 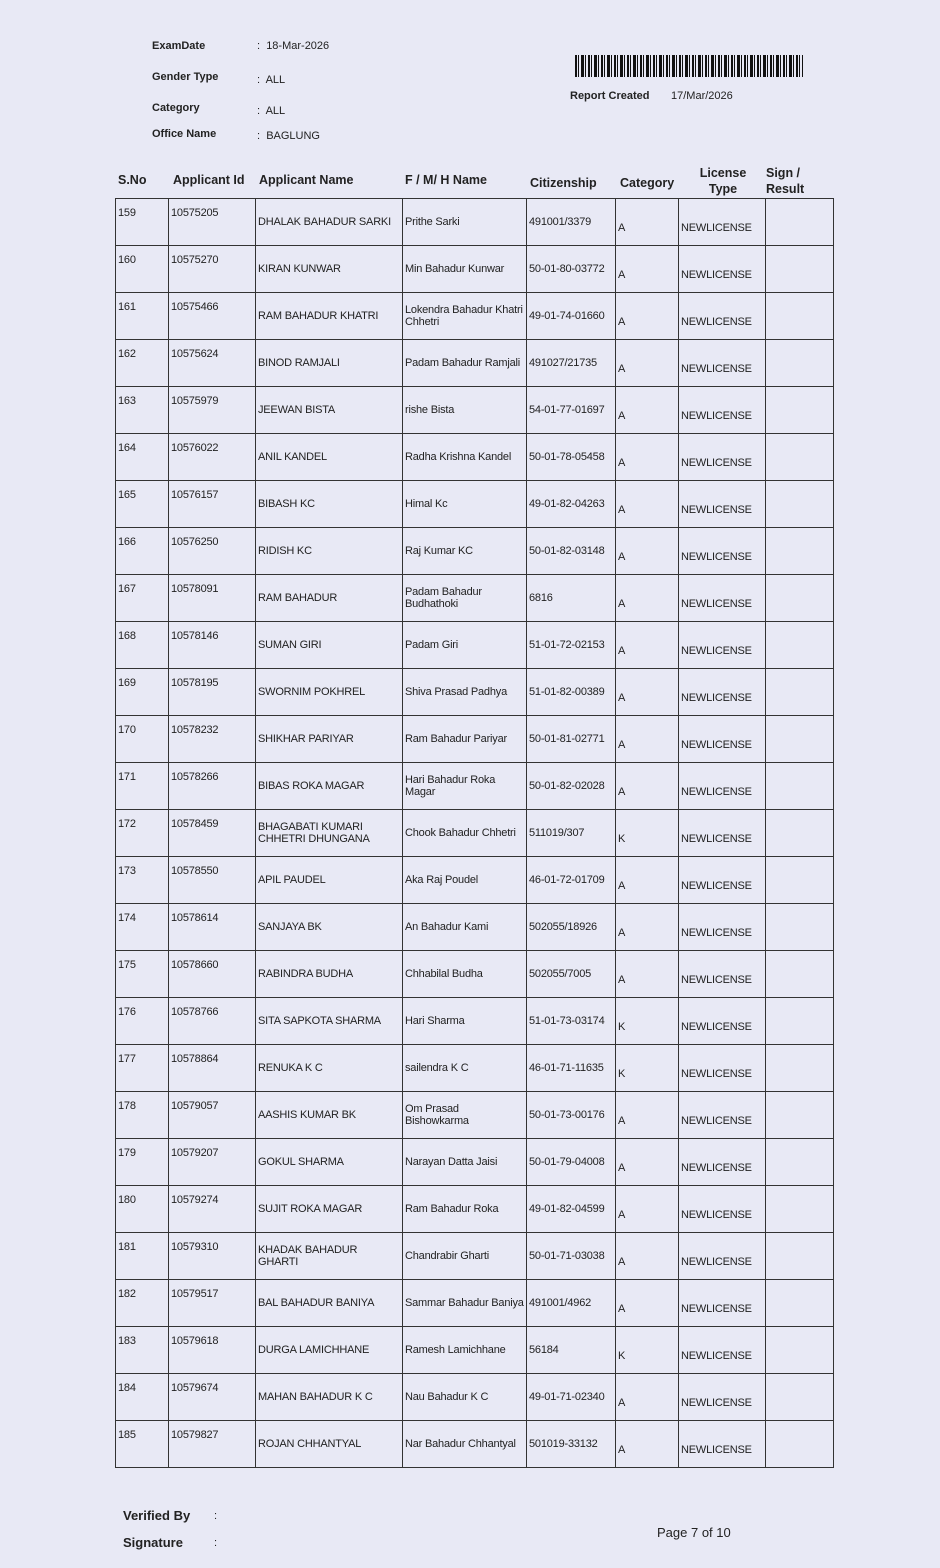 I want to click on cell-fmh-name: sailendra K C, so click(x=464, y=1068).